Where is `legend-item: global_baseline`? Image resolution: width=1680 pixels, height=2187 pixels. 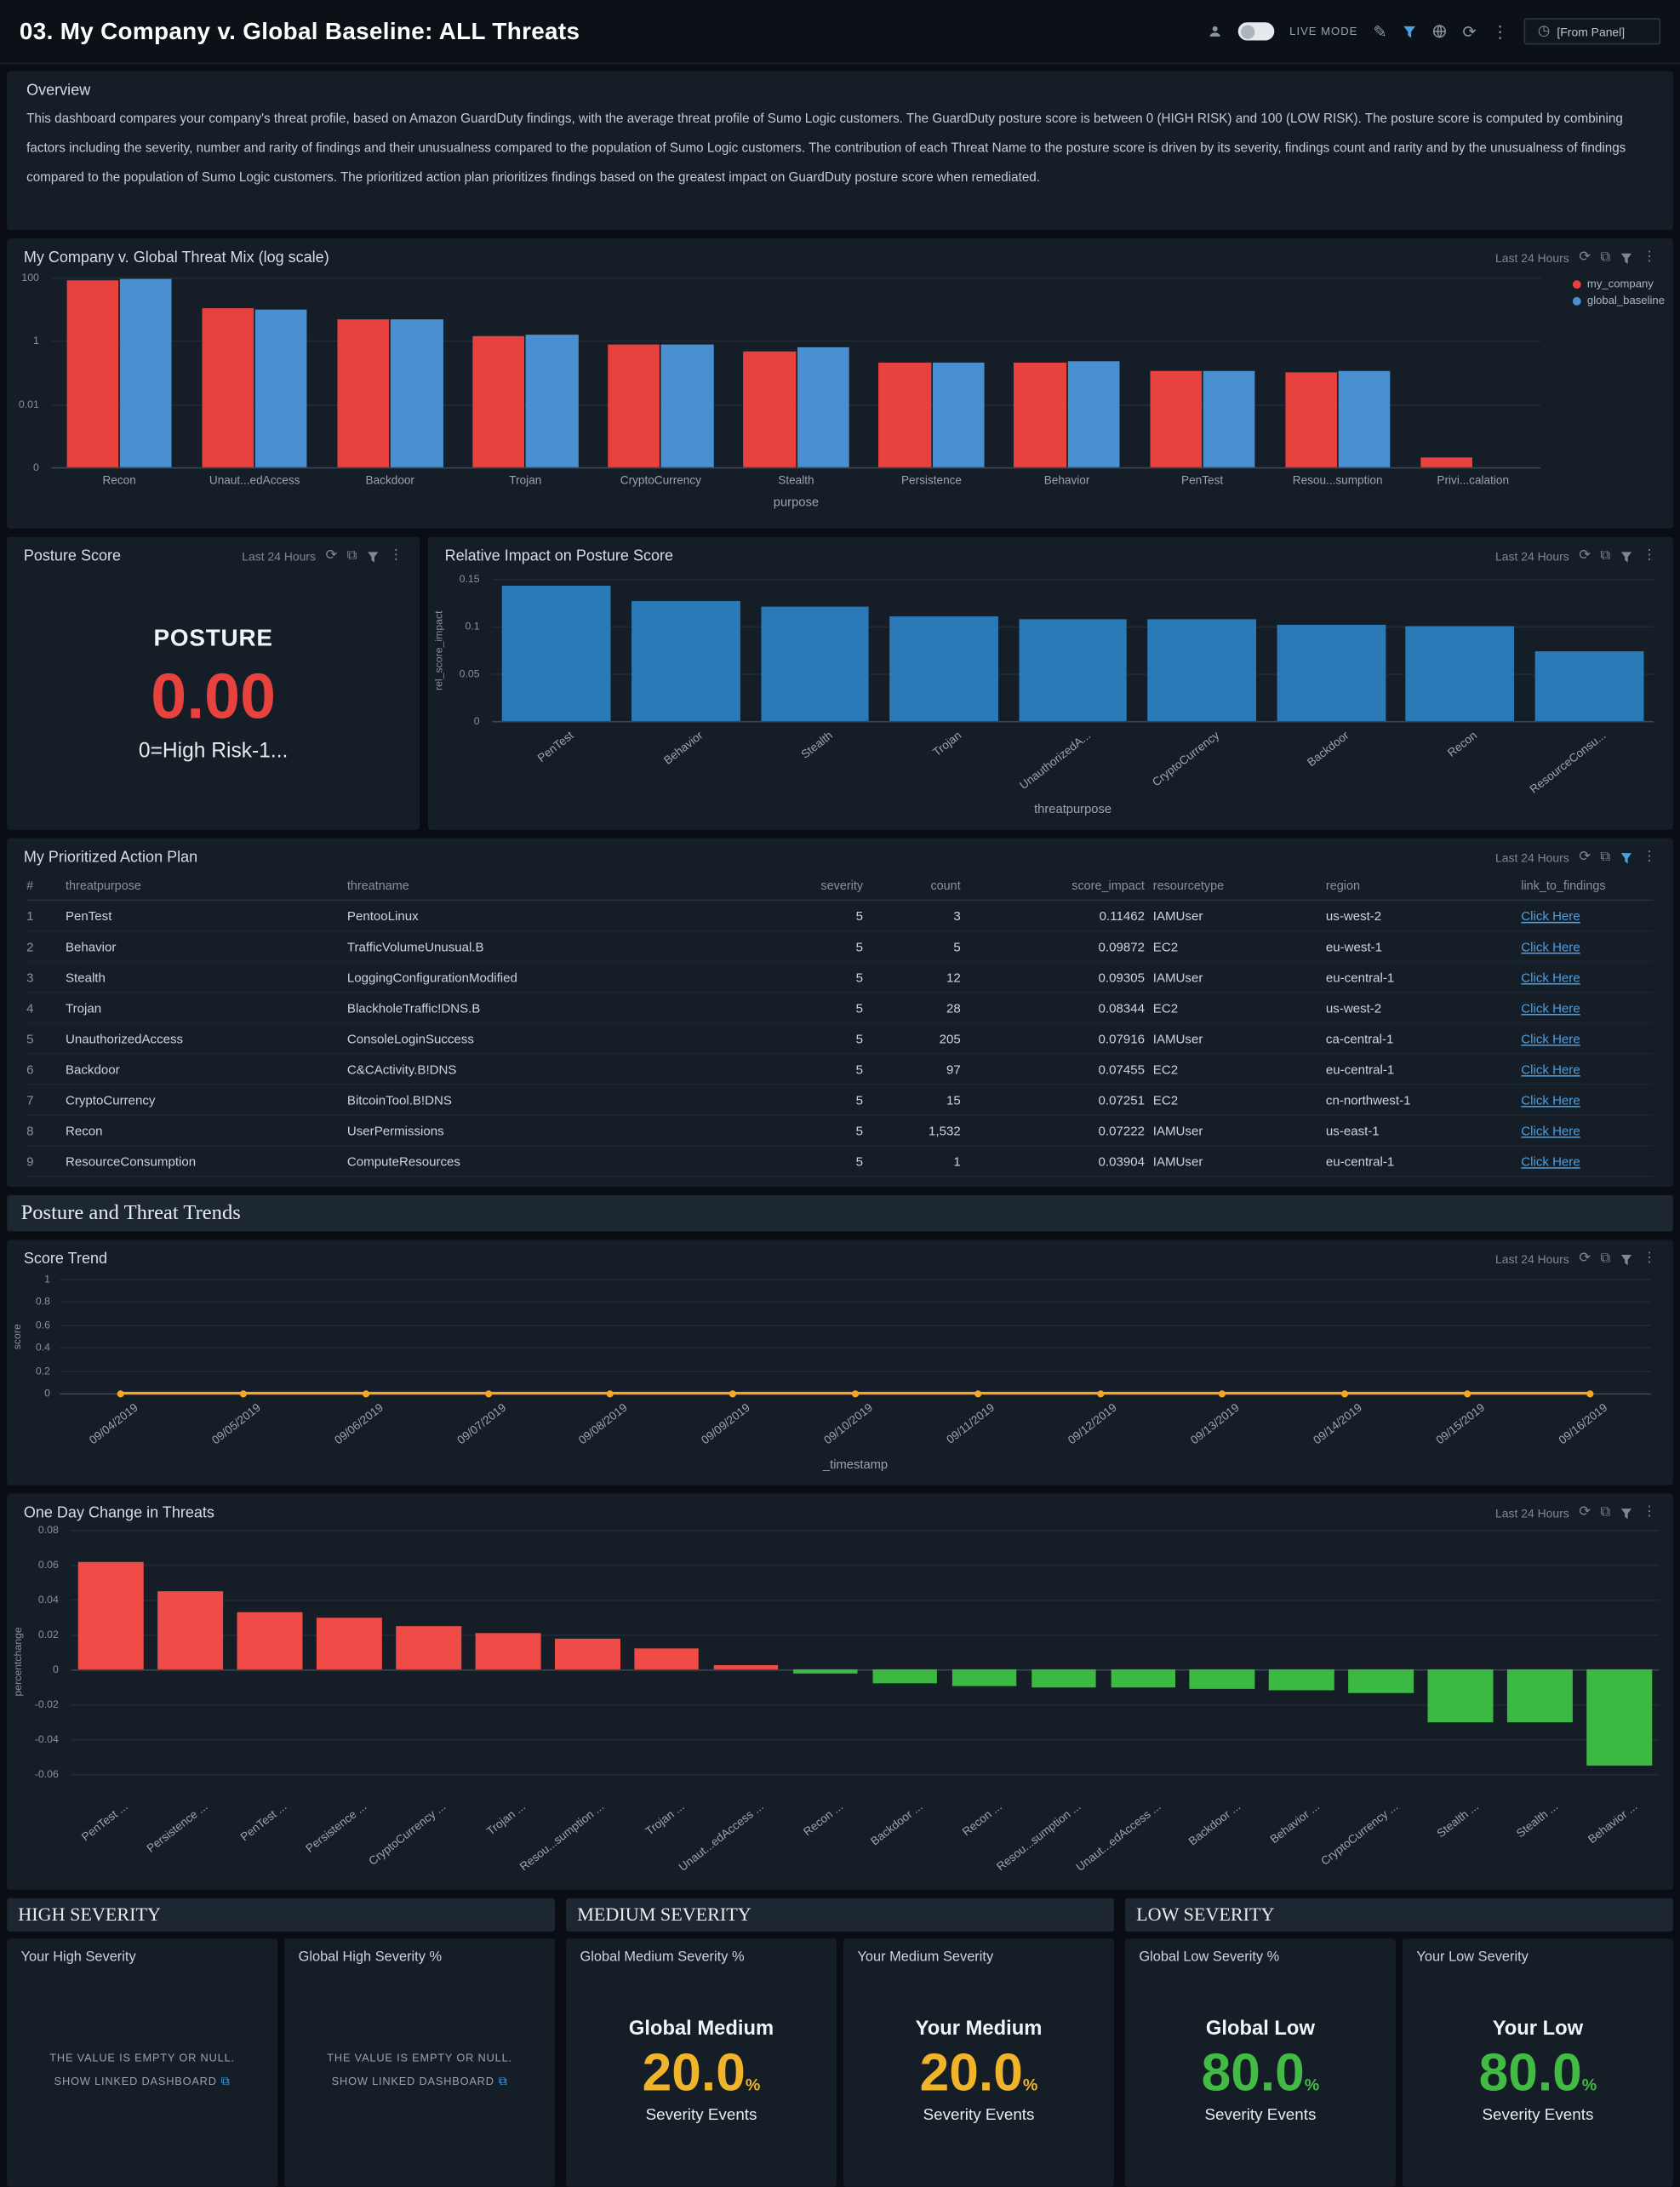 legend-item: global_baseline is located at coordinates (1619, 300).